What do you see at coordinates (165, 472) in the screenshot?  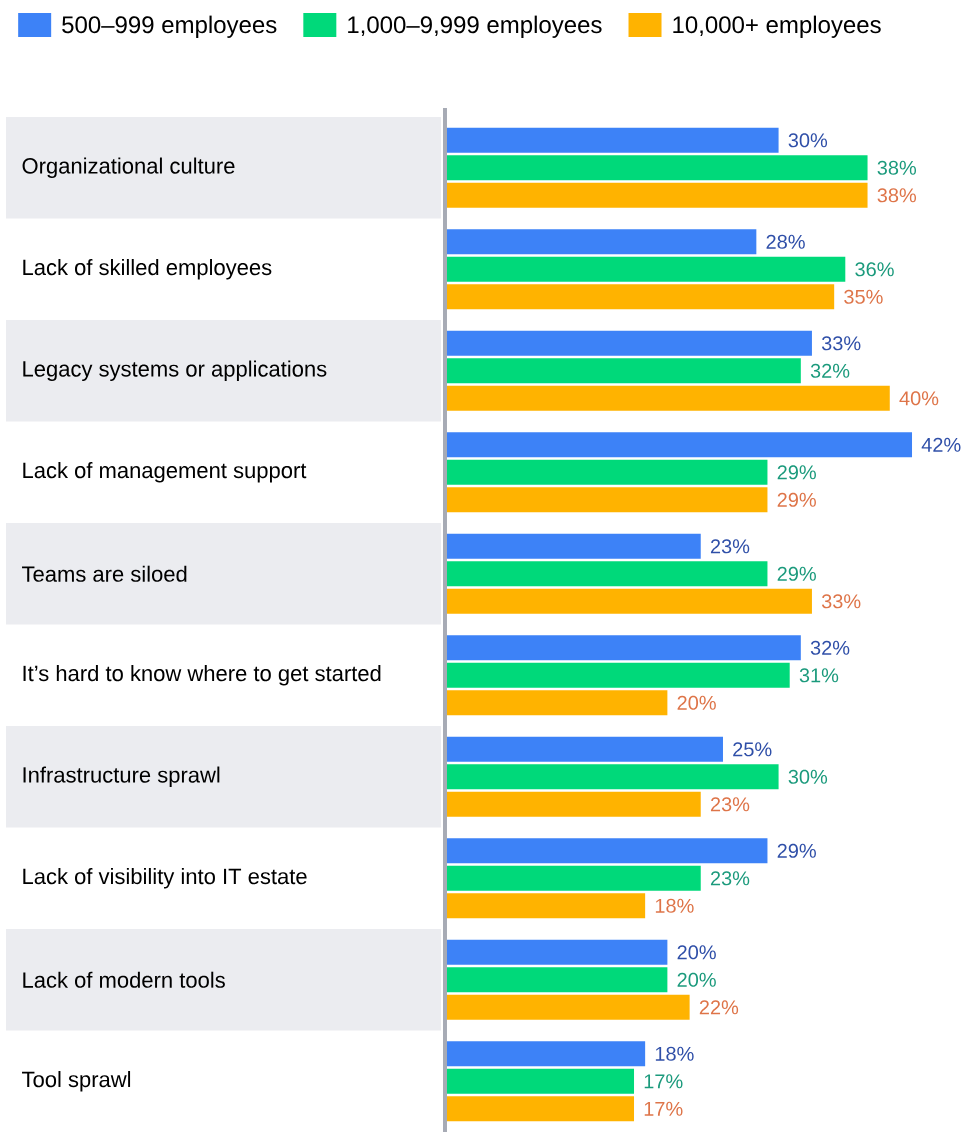 I see `y-tick-label: Lack of management support` at bounding box center [165, 472].